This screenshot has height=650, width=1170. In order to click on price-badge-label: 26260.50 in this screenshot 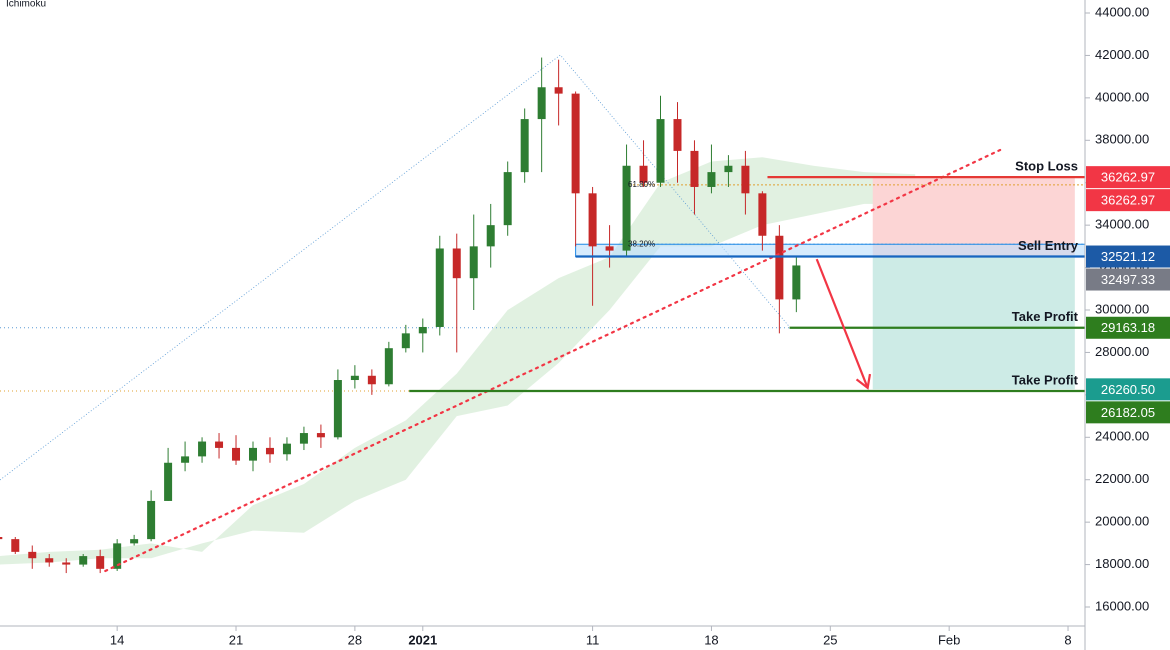, I will do `click(1128, 389)`.